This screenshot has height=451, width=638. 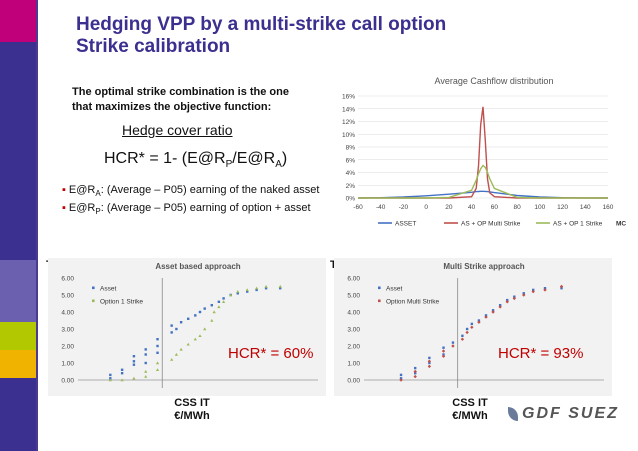 I want to click on legend-label: Option 1 Strike, so click(x=121, y=302).